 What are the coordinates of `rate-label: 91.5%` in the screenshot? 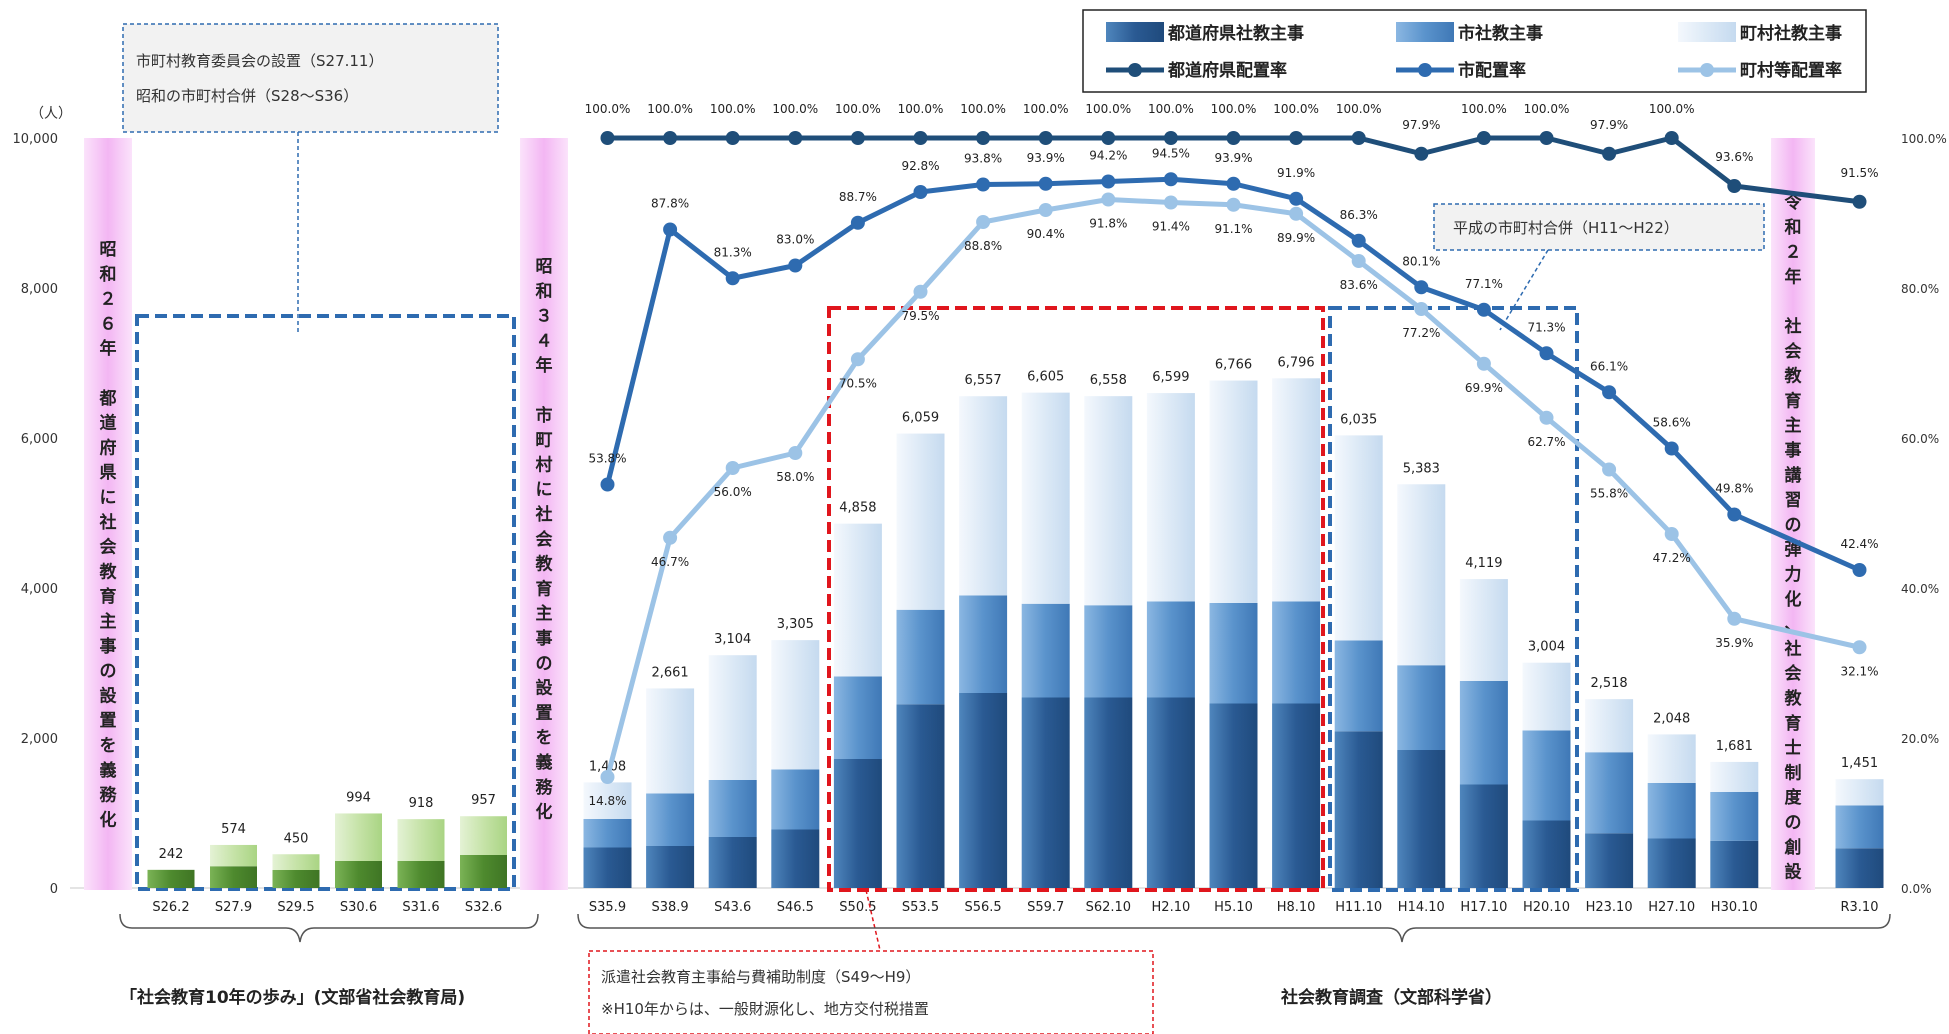 It's located at (1859, 173).